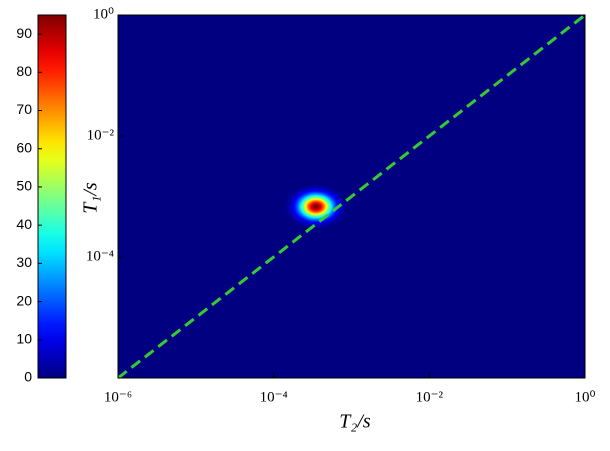 This screenshot has height=451, width=610. I want to click on x-tick-label: 10⁻⁴, so click(274, 397).